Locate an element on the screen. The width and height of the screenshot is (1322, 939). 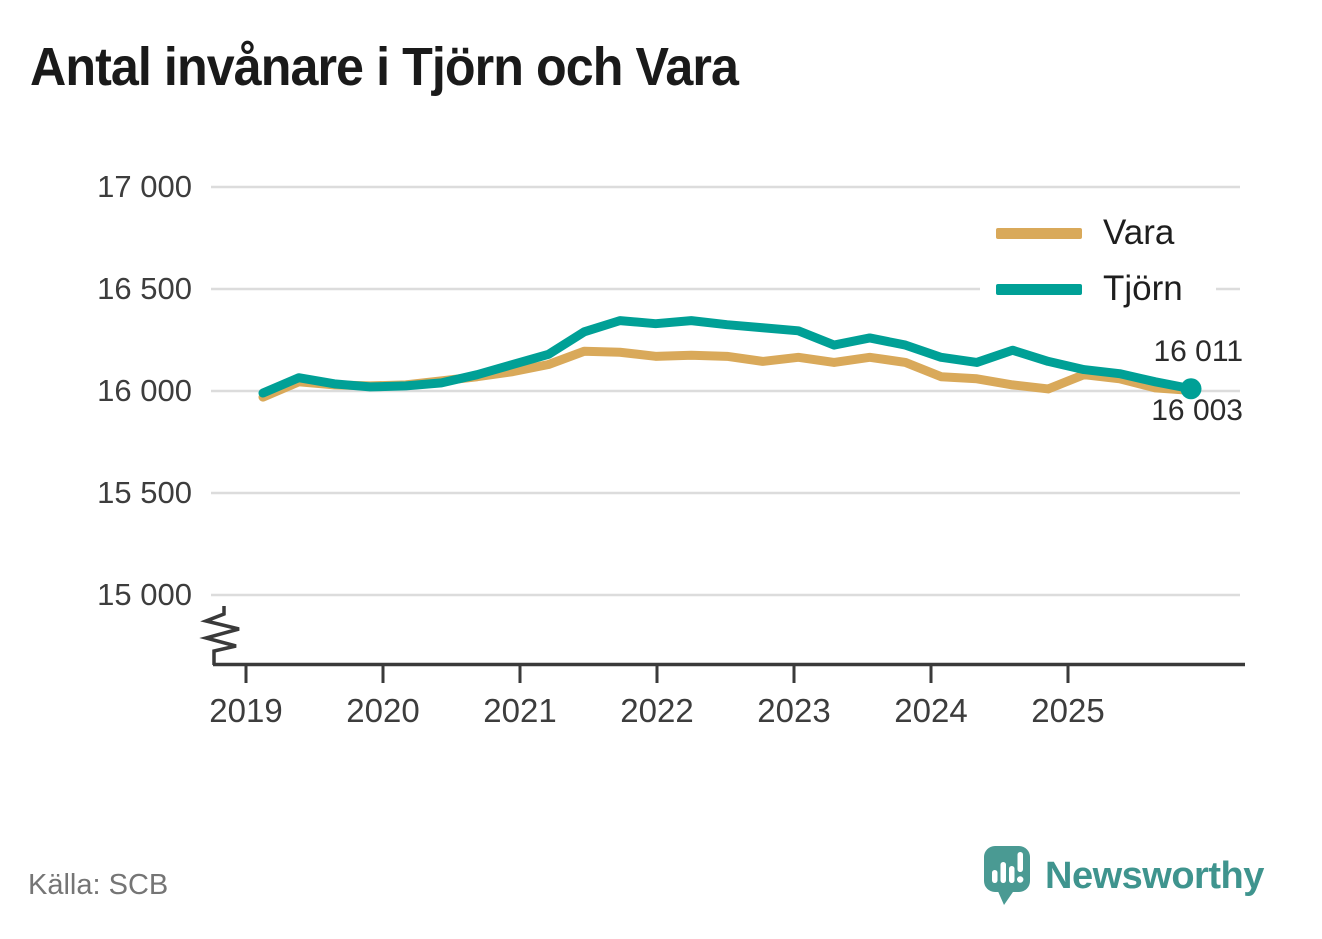
series-end-dot is located at coordinates (1191, 389).